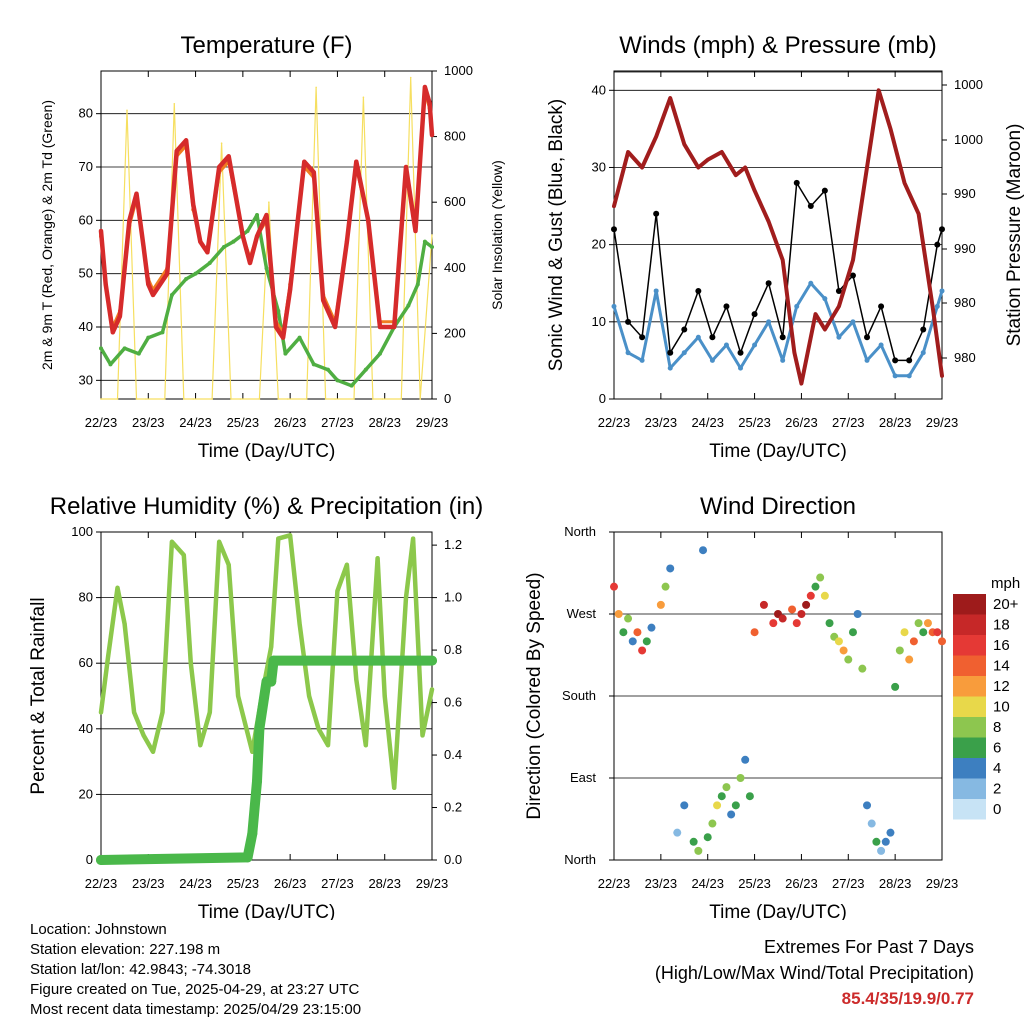  I want to click on x-tick-label: 26/23, so click(290, 883).